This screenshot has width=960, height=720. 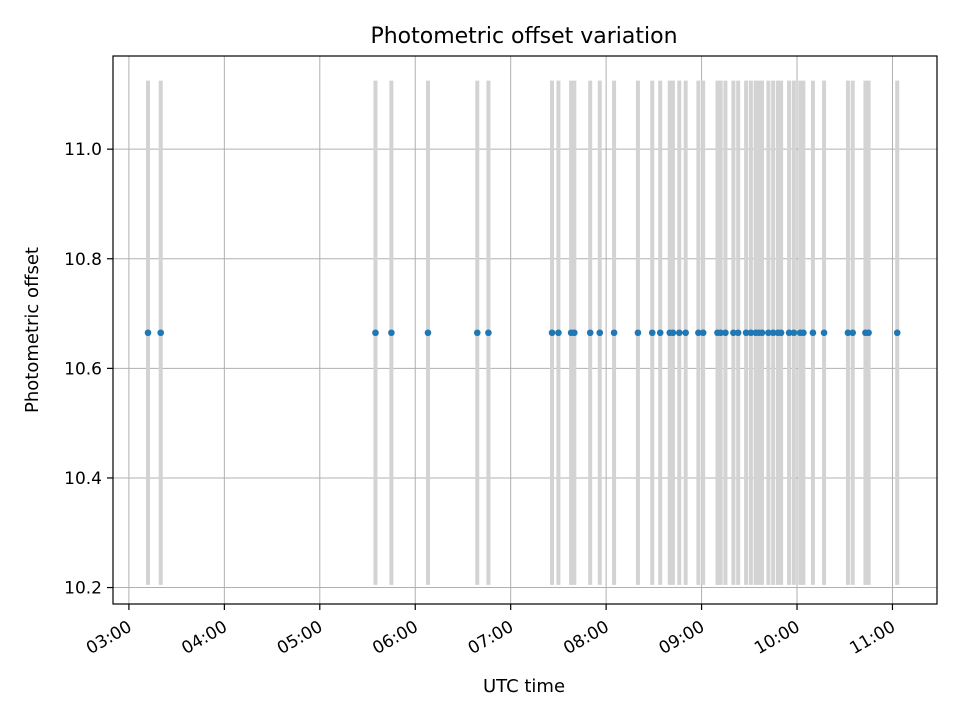 What do you see at coordinates (109, 638) in the screenshot?
I see `x-tick-label: 03:00` at bounding box center [109, 638].